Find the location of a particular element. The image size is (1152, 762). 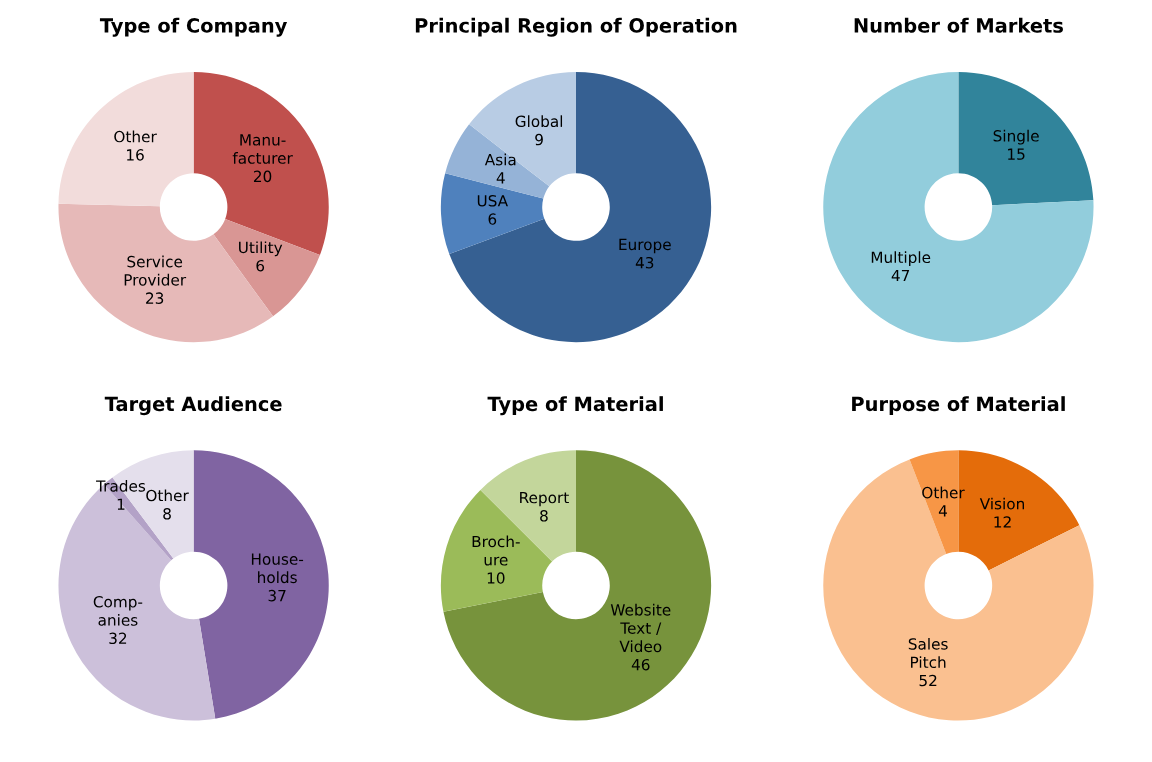

data-label: 16 is located at coordinates (135, 155).